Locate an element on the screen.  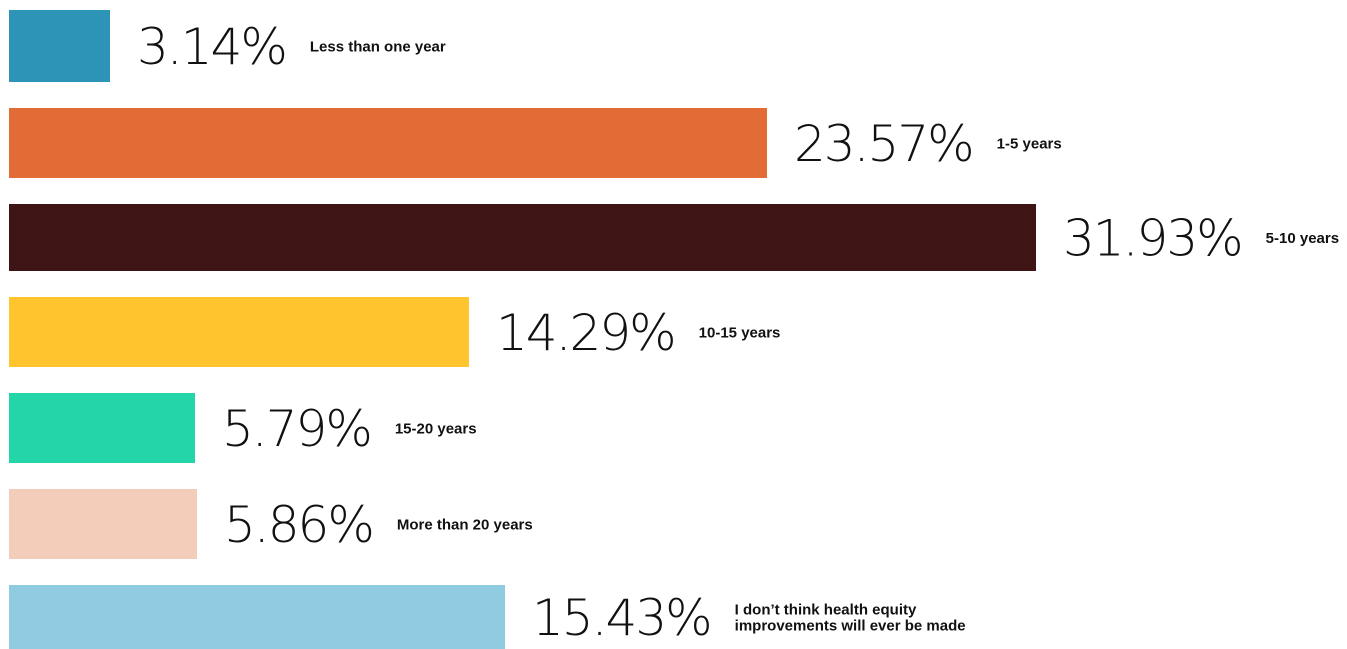
bar-row: 14.29% 10-15 years is located at coordinates (394, 332).